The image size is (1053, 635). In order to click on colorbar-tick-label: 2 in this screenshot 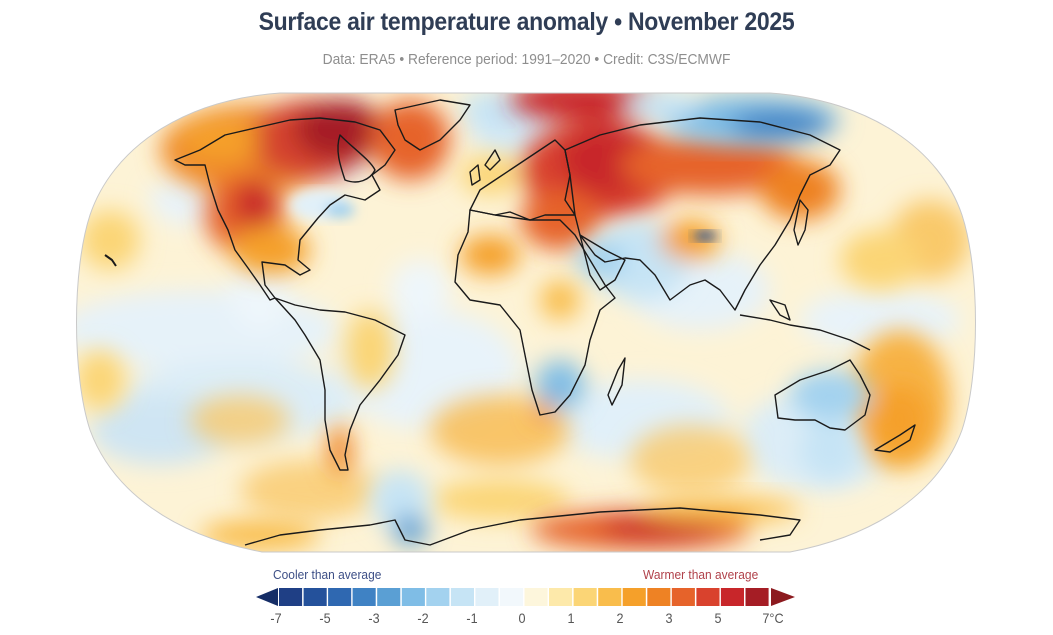, I will do `click(620, 618)`.